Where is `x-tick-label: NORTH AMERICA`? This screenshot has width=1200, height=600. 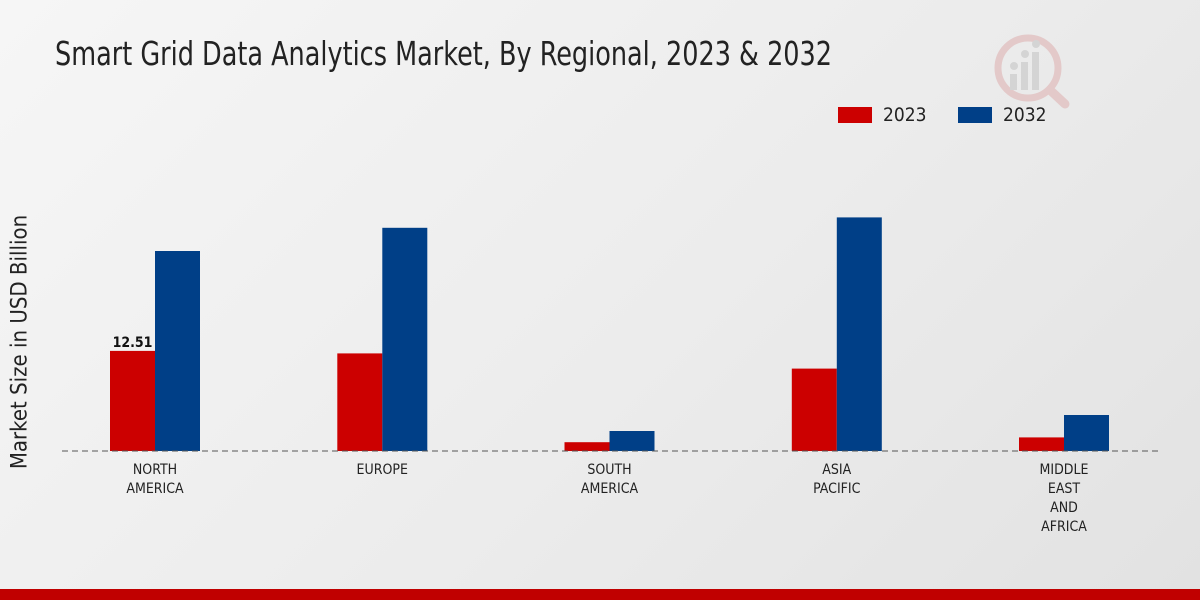
x-tick-label: NORTH AMERICA is located at coordinates (155, 479).